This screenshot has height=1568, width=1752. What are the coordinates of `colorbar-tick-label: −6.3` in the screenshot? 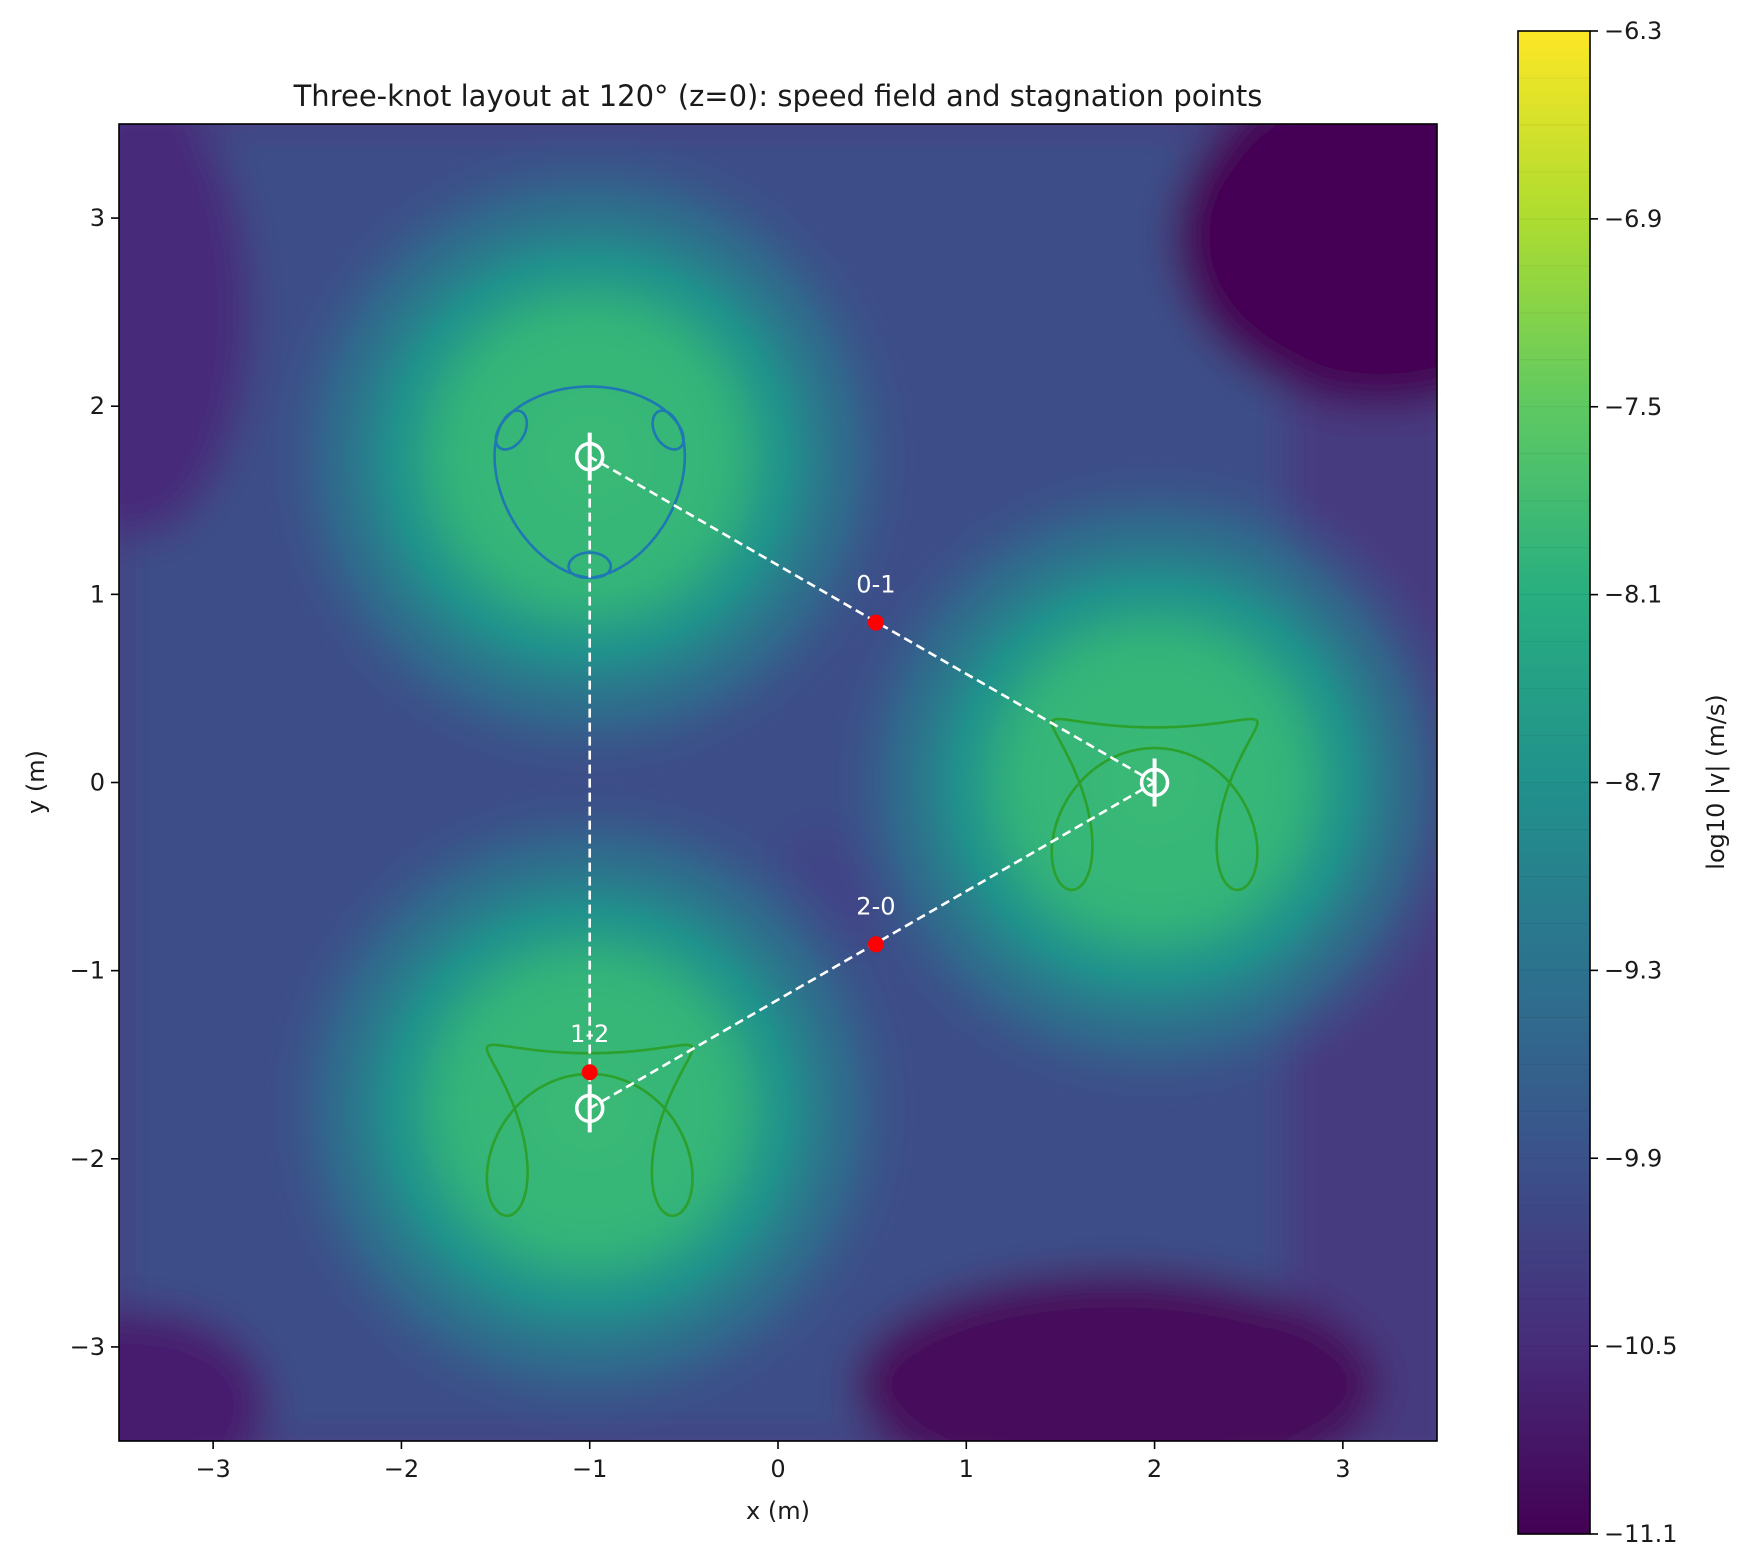 It's located at (1633, 31).